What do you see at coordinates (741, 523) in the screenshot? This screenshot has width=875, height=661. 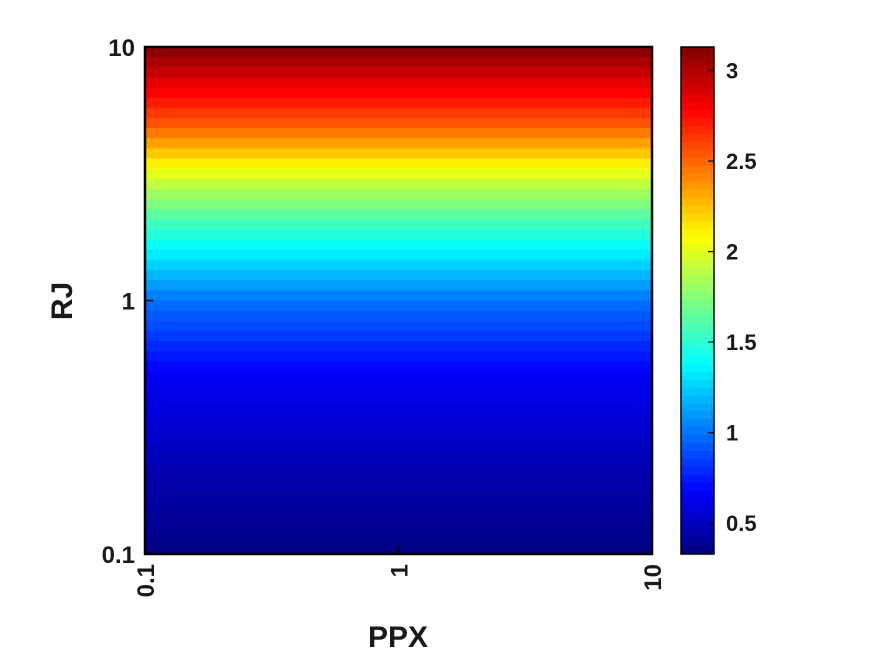 I see `colorbar-tick-label: 0.5` at bounding box center [741, 523].